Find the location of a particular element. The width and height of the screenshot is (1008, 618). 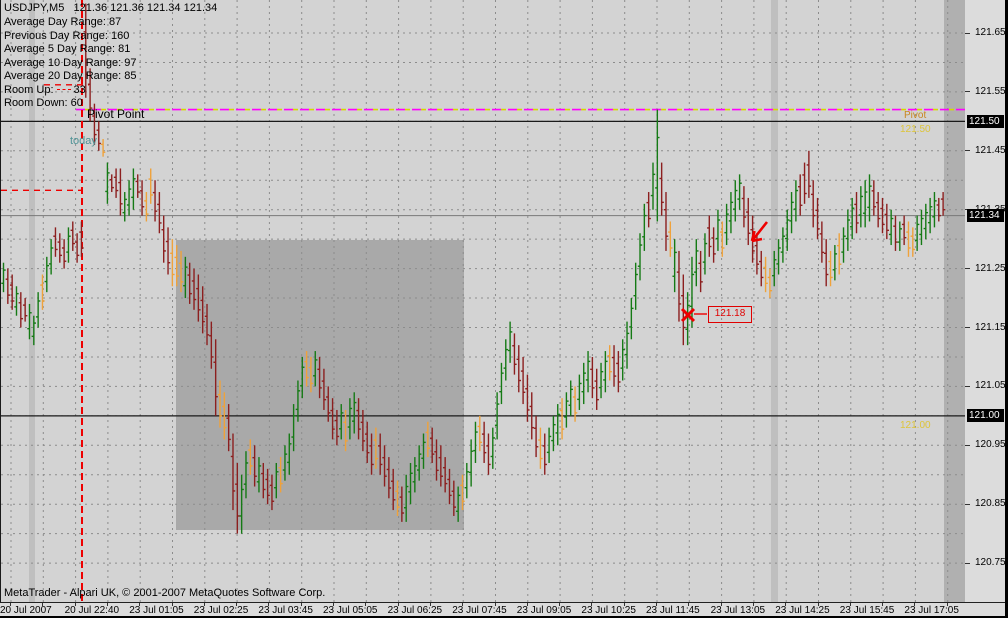

x-marker is located at coordinates (688, 315).